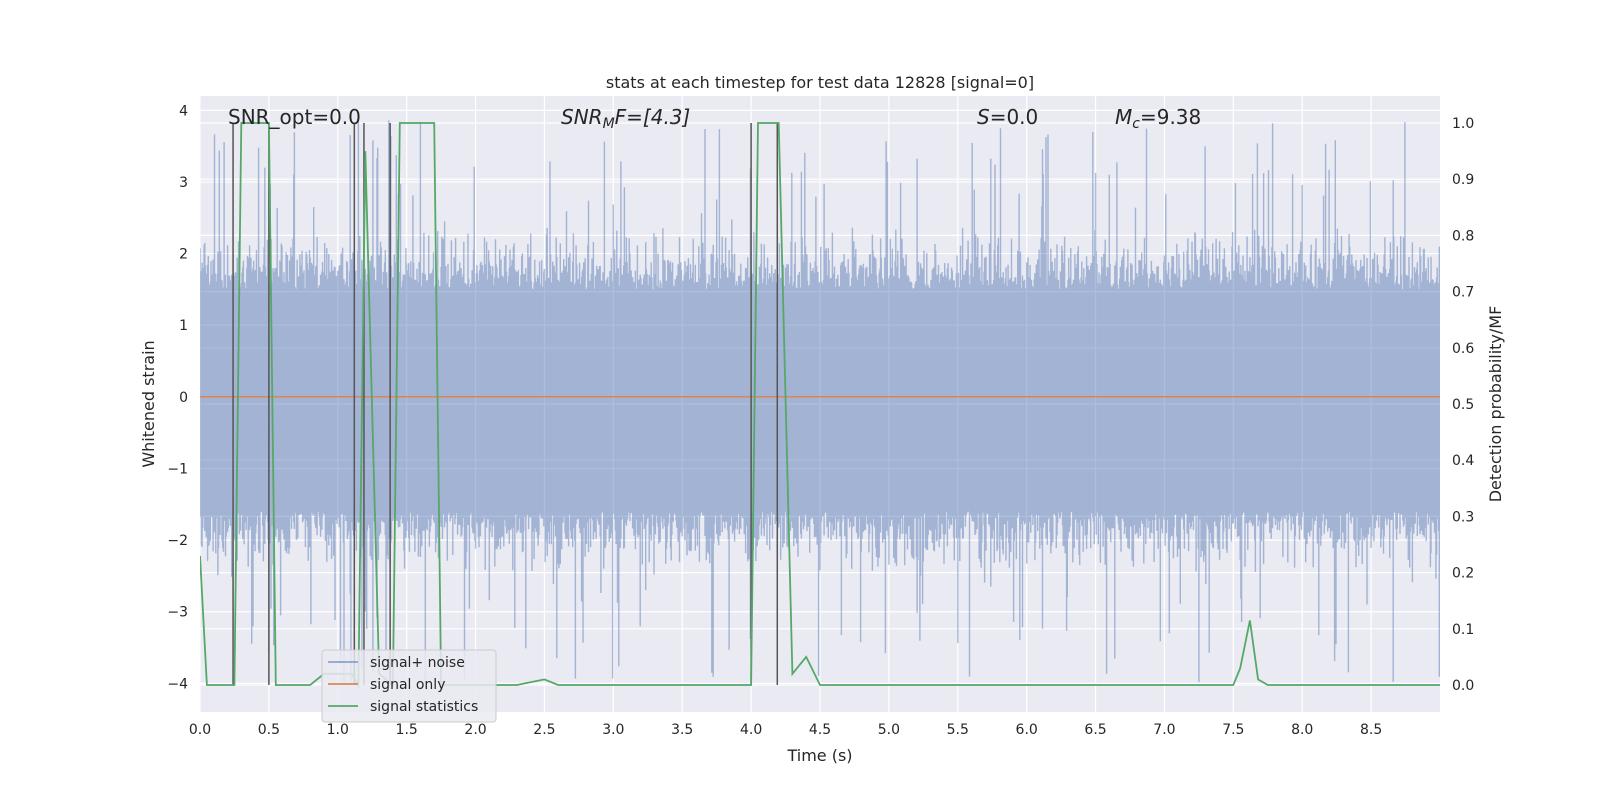 The image size is (1600, 800). Describe the element at coordinates (1463, 293) in the screenshot. I see `y2-tick-label: 0.7` at that location.